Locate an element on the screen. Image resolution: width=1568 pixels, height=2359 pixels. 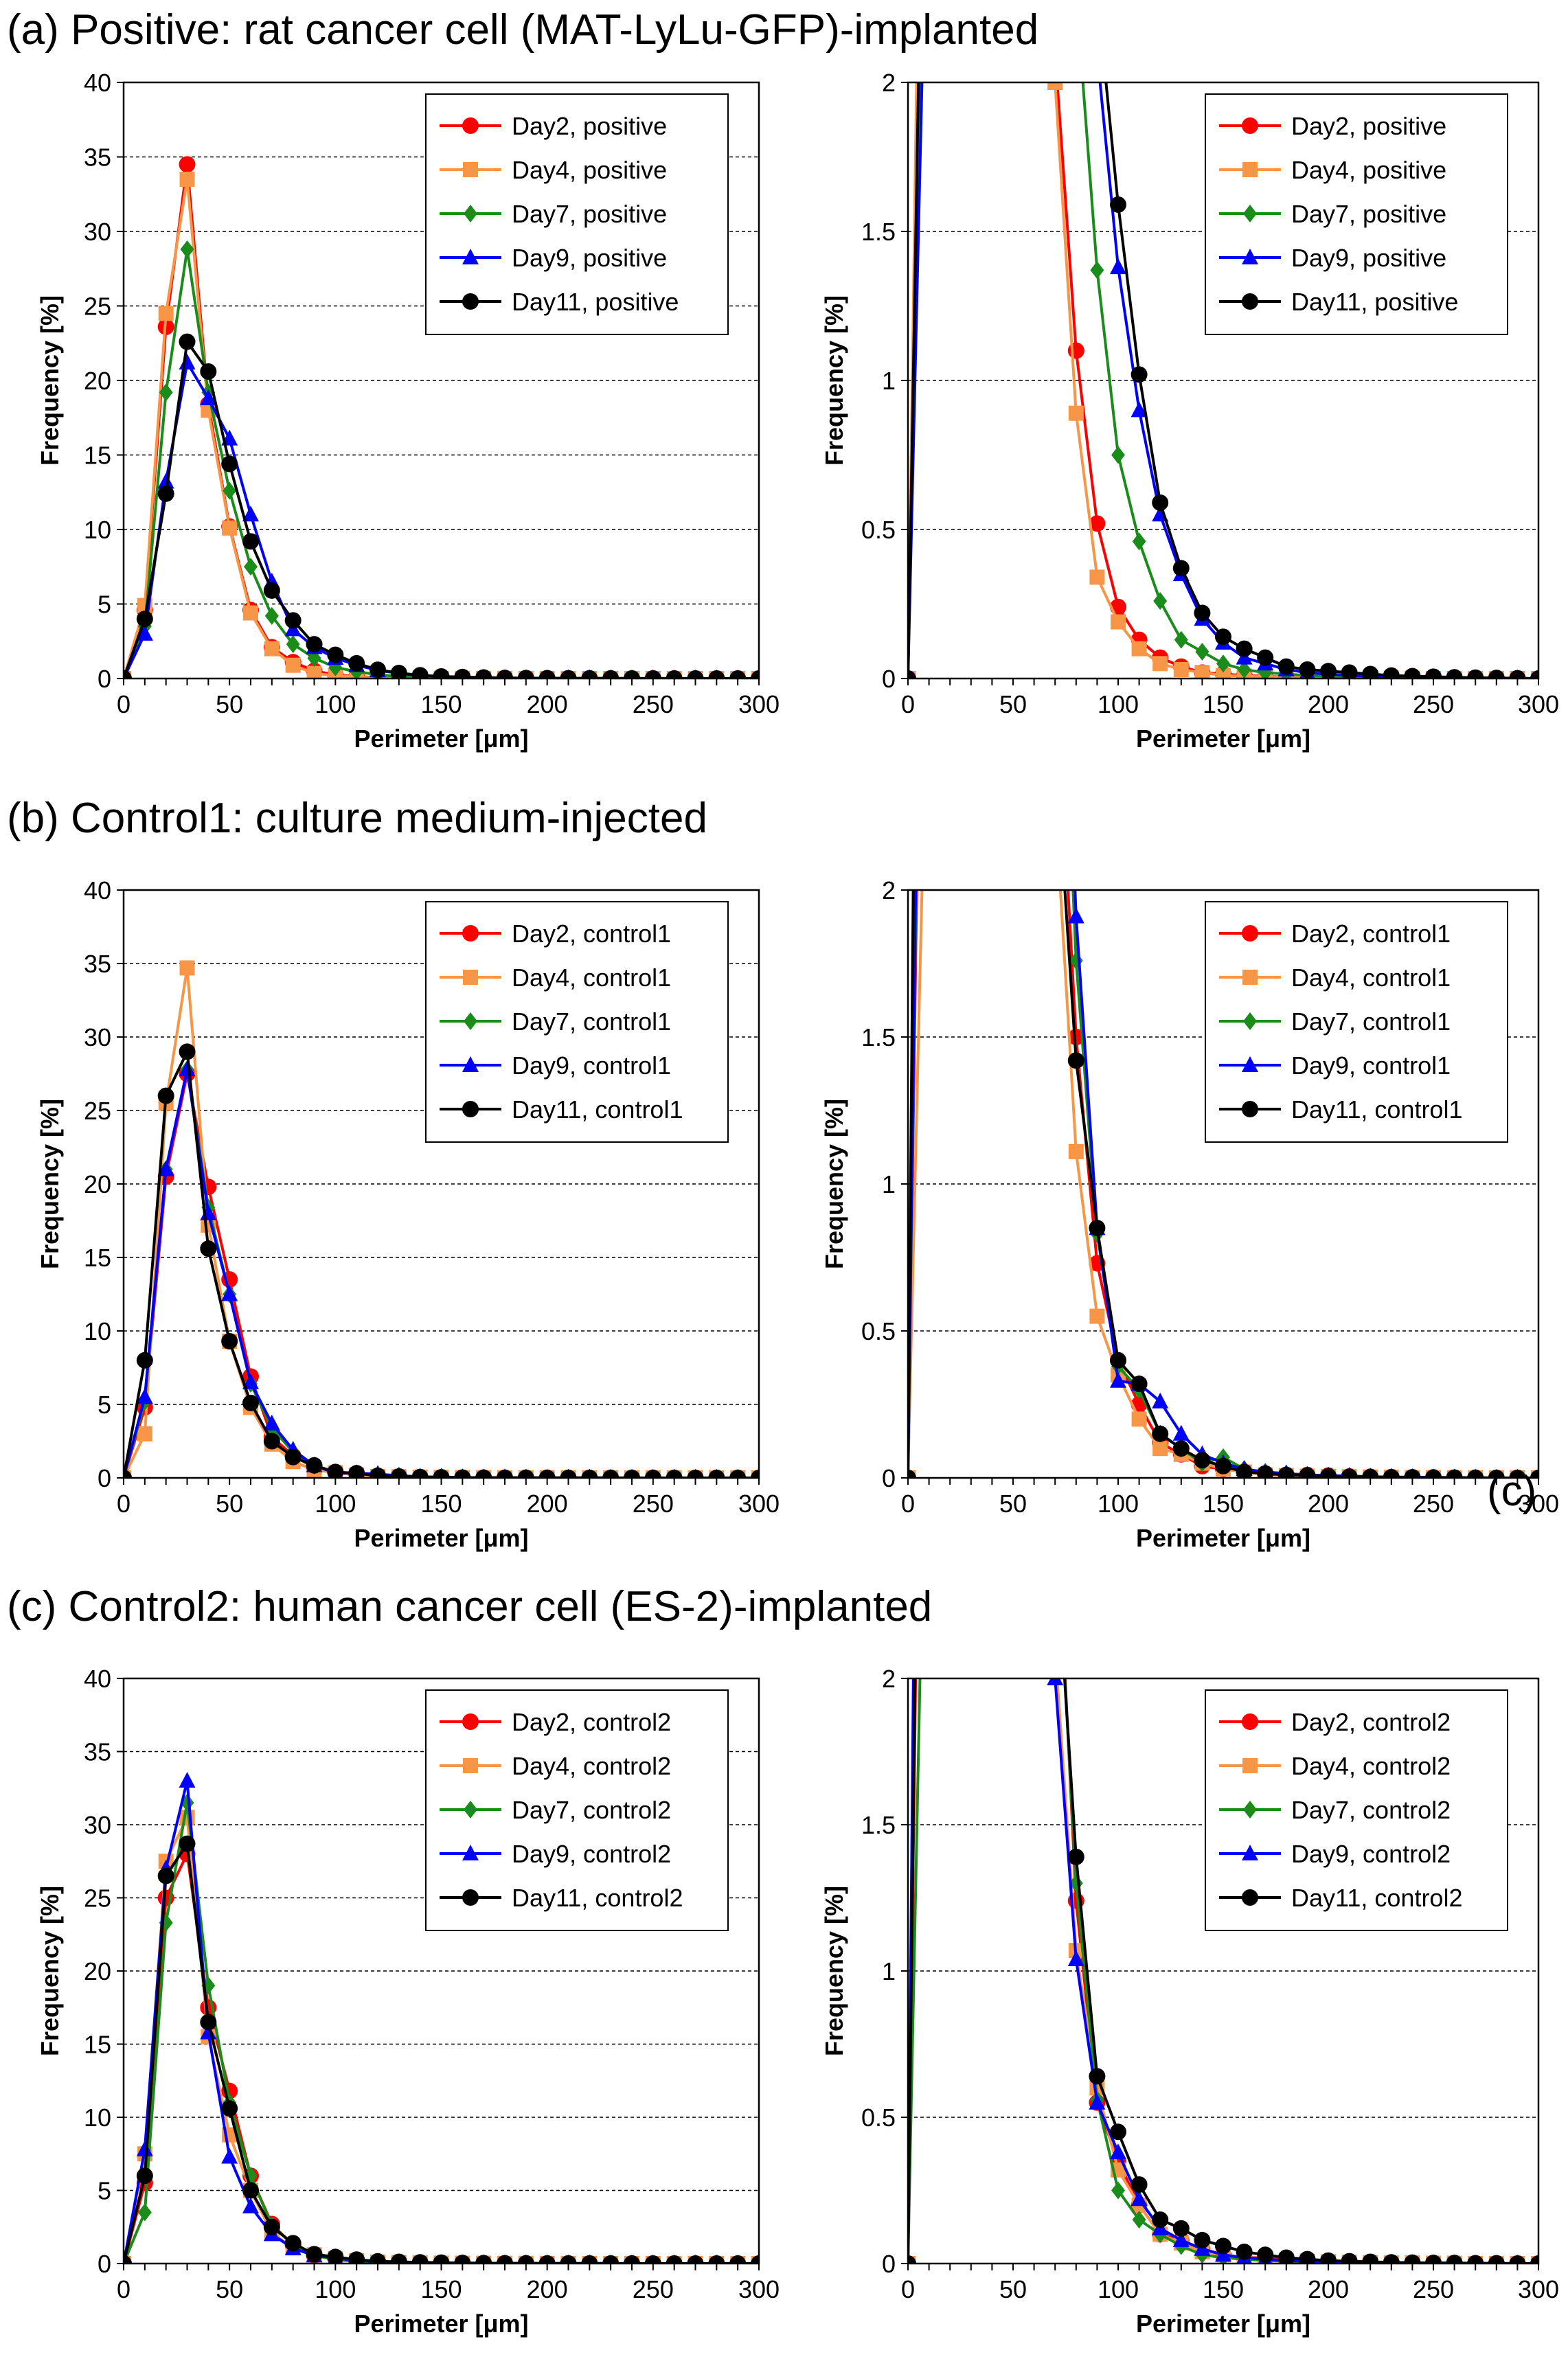
y-tick-label: 40 is located at coordinates (98, 83).